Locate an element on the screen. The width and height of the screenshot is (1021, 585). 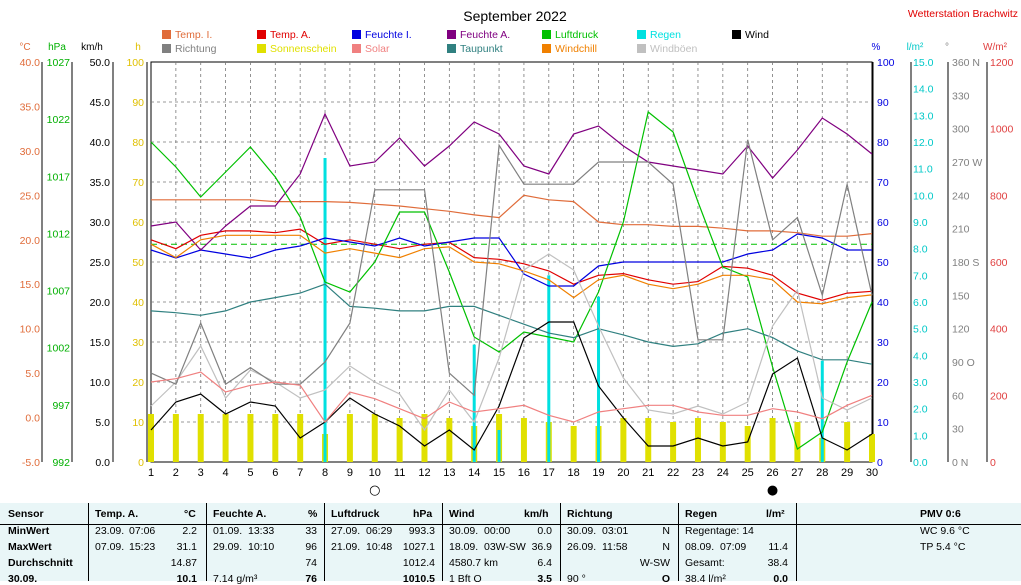
wind-max: 36.9 is located at coordinates (541, 547).